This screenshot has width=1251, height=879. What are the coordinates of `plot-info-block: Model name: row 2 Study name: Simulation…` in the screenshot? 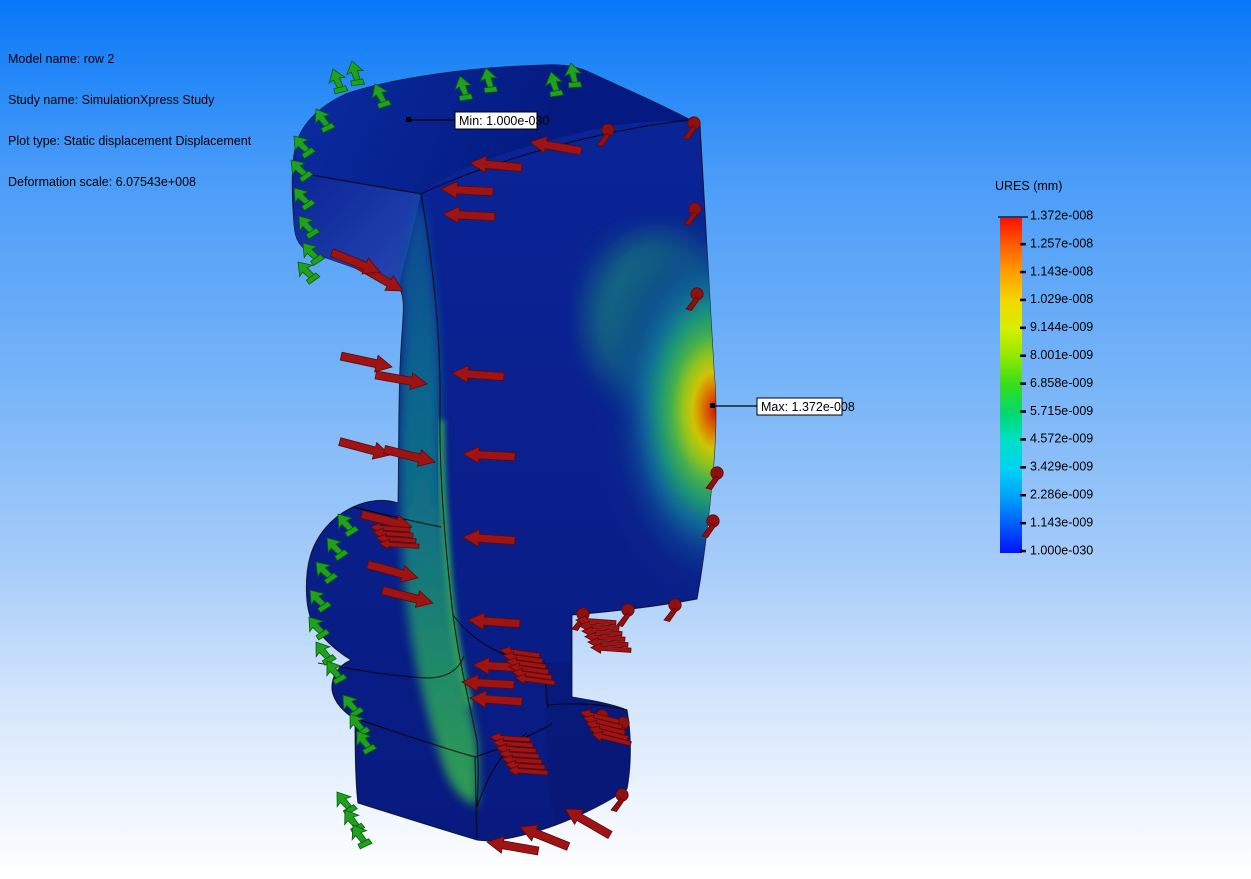 It's located at (129, 114).